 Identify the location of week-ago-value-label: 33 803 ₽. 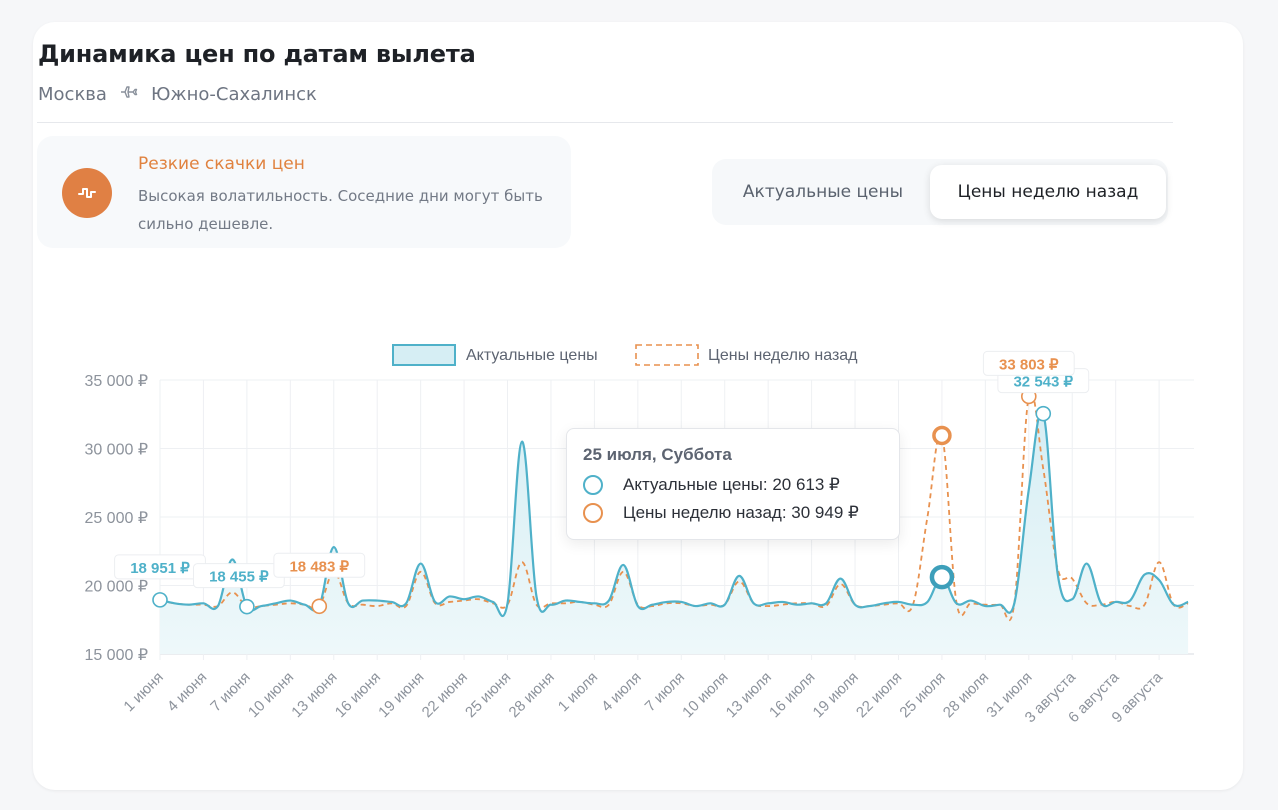
(1029, 364).